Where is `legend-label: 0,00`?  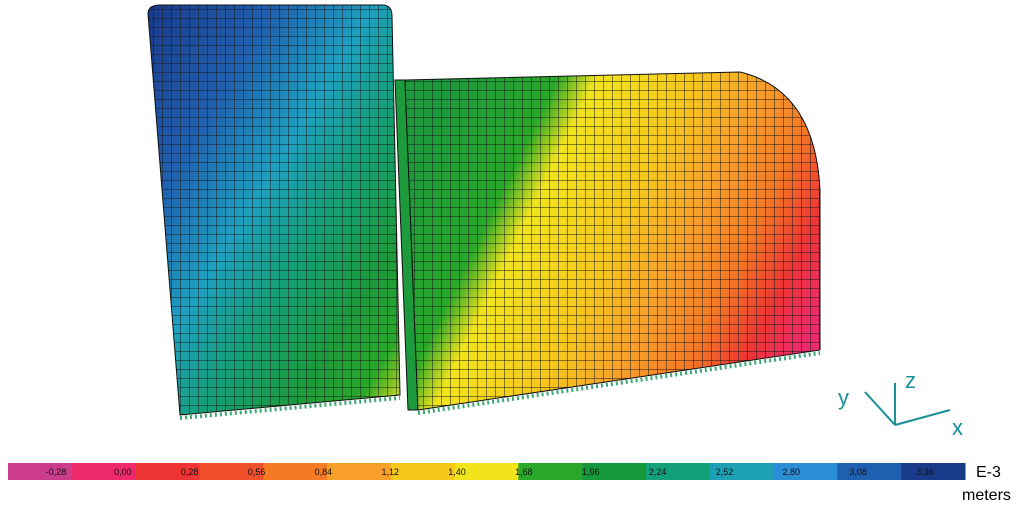
legend-label: 0,00 is located at coordinates (123, 472).